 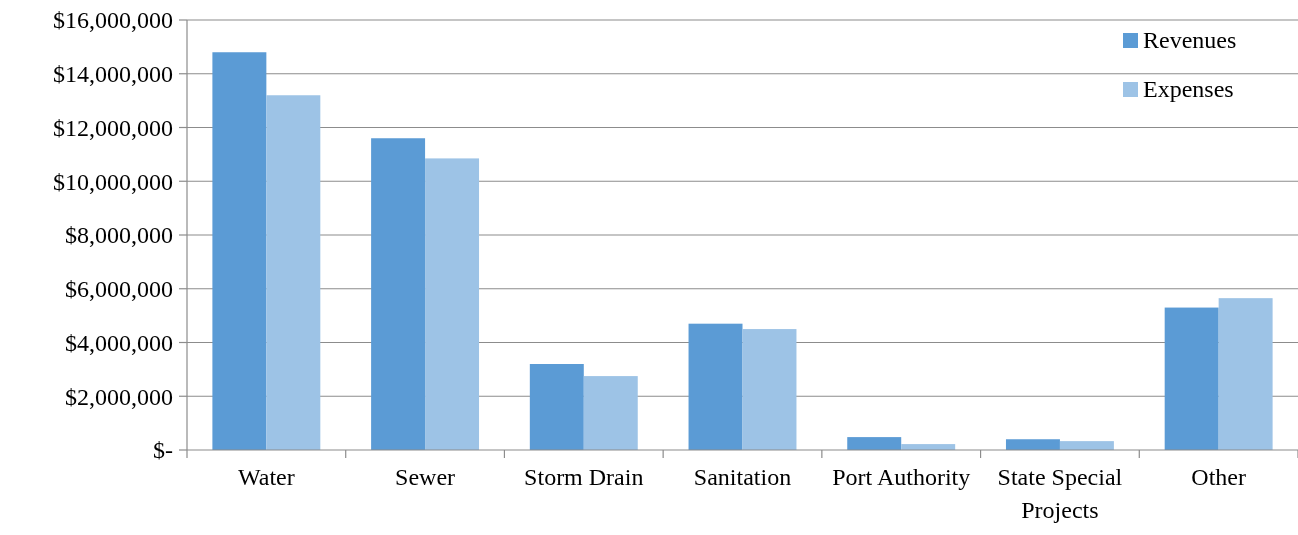 I want to click on x-tick-label: Storm Drain, so click(x=584, y=477).